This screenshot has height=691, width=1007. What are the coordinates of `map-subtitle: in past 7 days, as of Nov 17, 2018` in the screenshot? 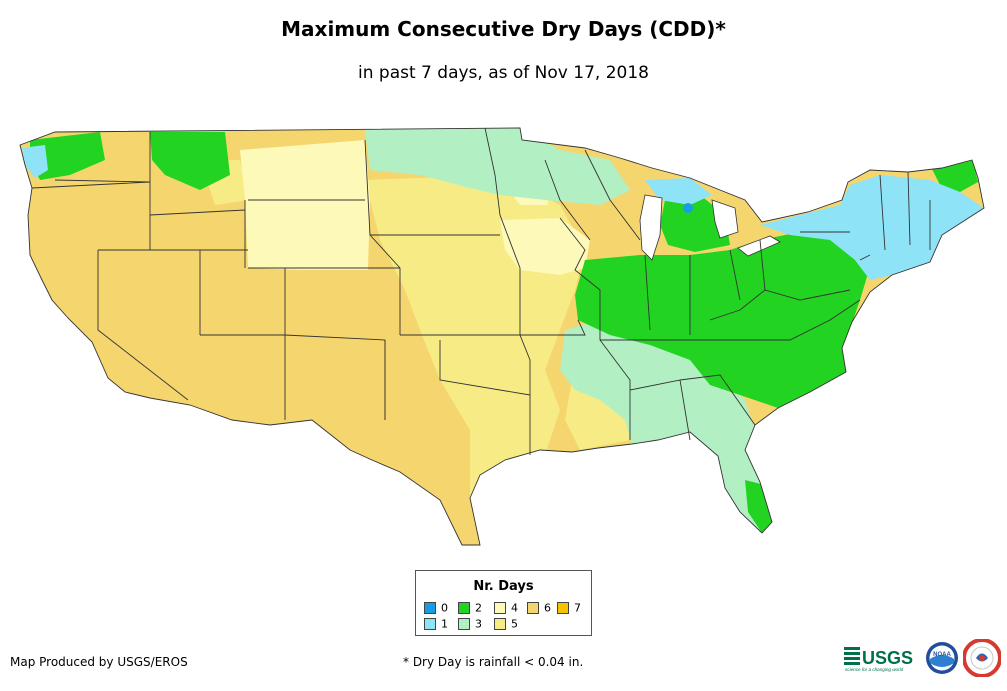 It's located at (503, 73).